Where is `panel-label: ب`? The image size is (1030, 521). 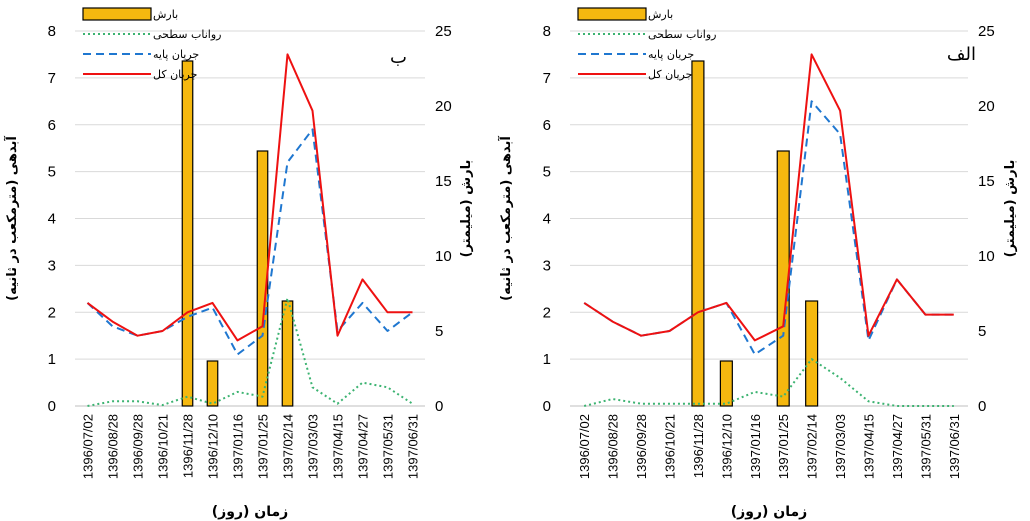
panel-label: ب is located at coordinates (398, 57).